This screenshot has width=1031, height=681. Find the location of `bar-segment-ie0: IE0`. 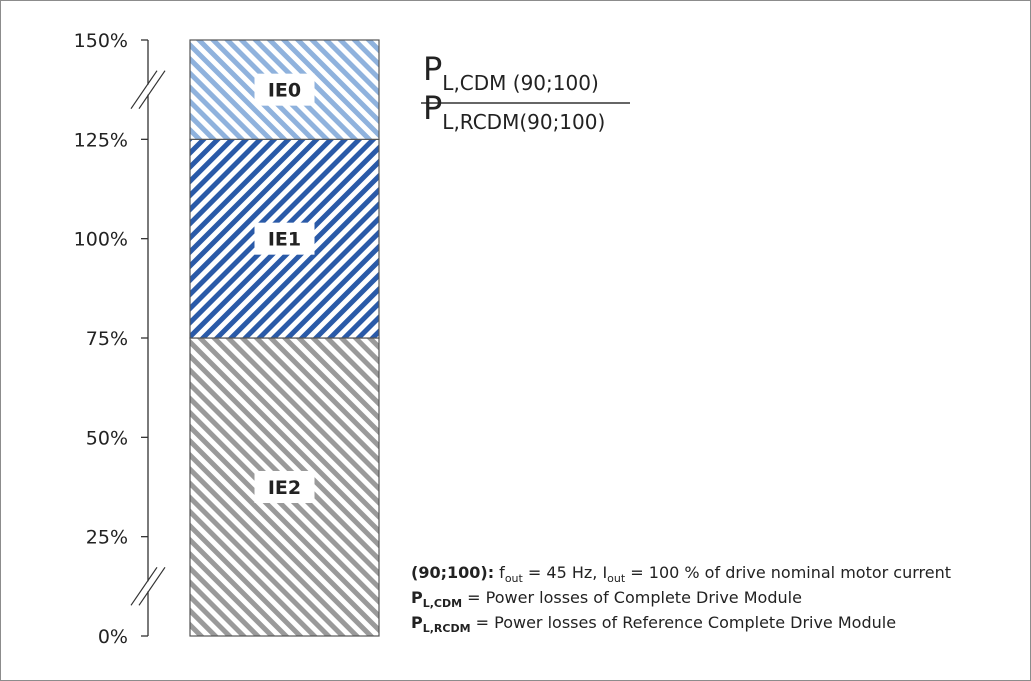

bar-segment-ie0: IE0 is located at coordinates (284, 89).